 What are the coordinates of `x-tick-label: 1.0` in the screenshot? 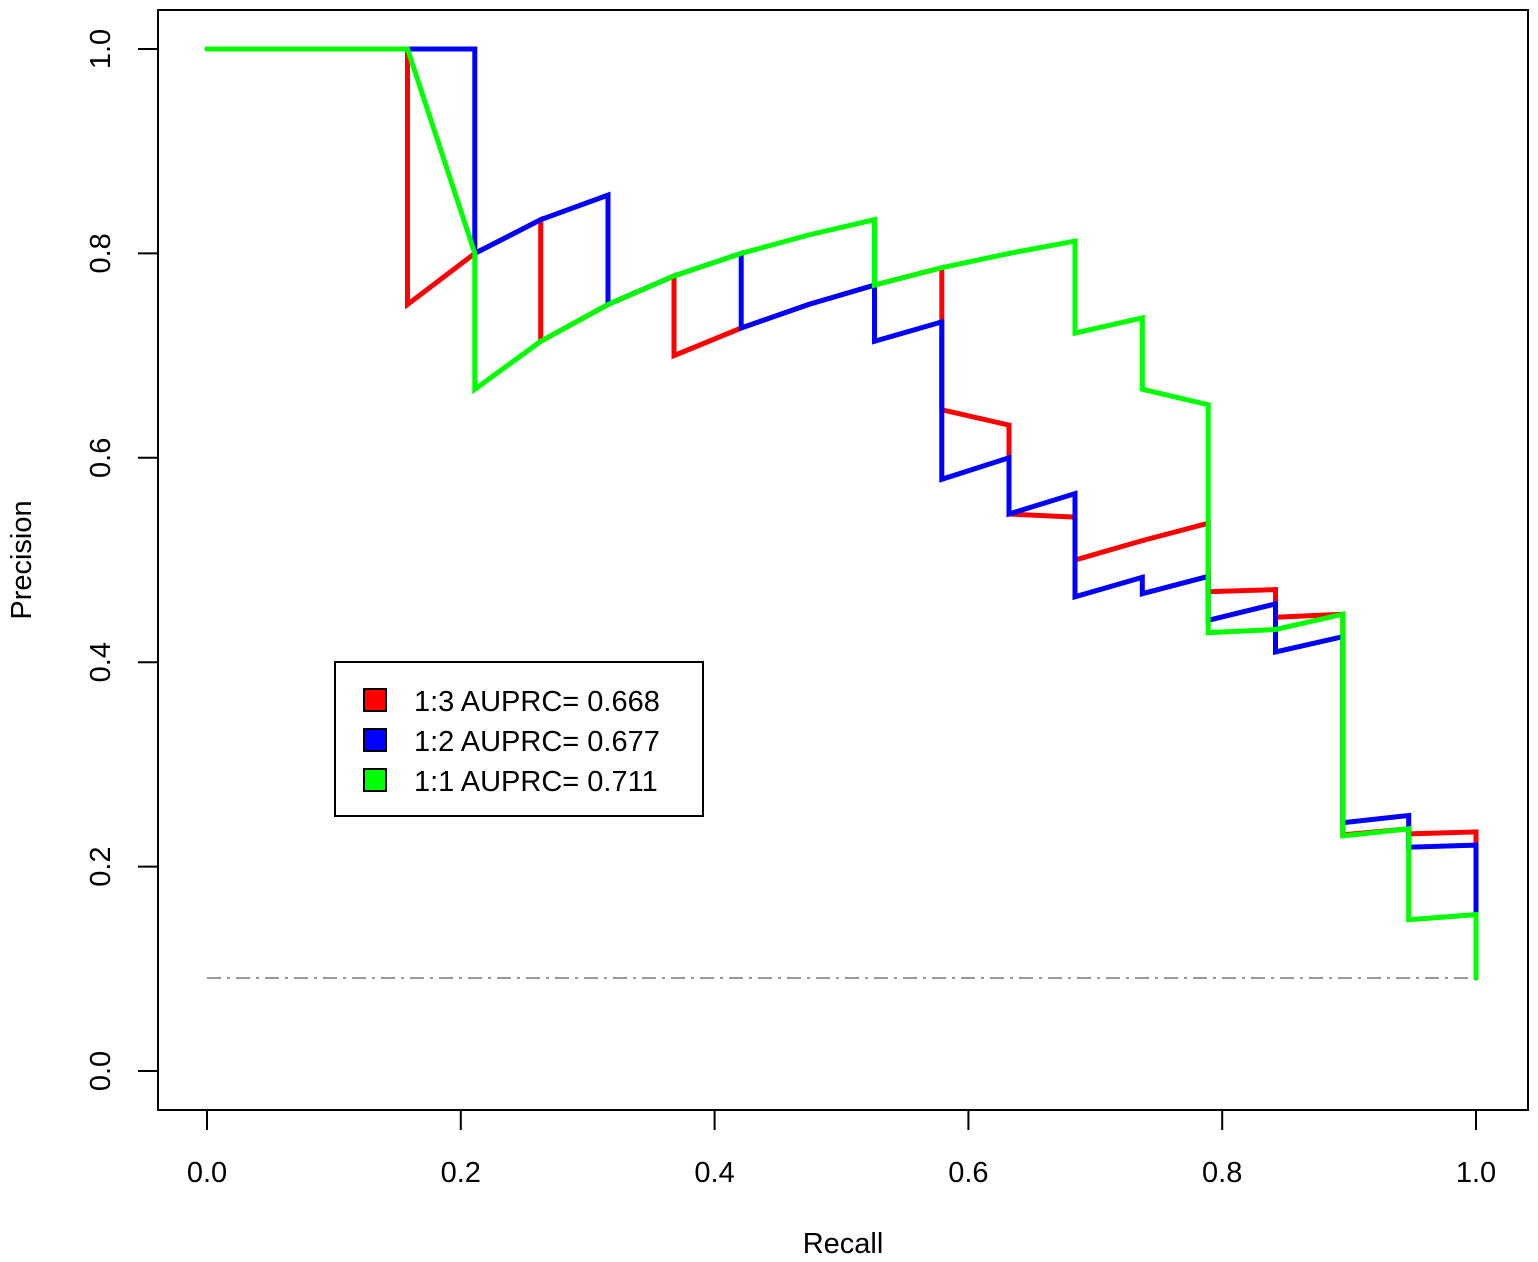 It's located at (1476, 1173).